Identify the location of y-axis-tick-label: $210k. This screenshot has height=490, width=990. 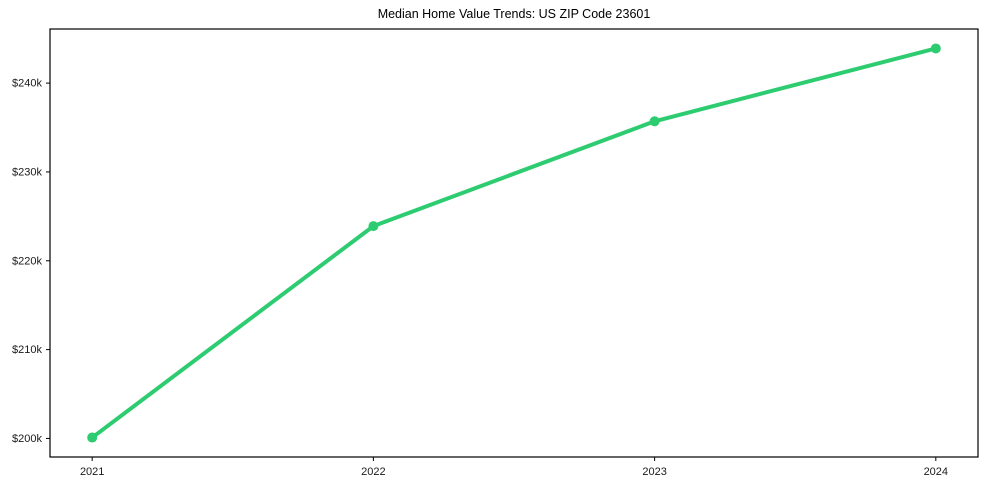
(27, 350).